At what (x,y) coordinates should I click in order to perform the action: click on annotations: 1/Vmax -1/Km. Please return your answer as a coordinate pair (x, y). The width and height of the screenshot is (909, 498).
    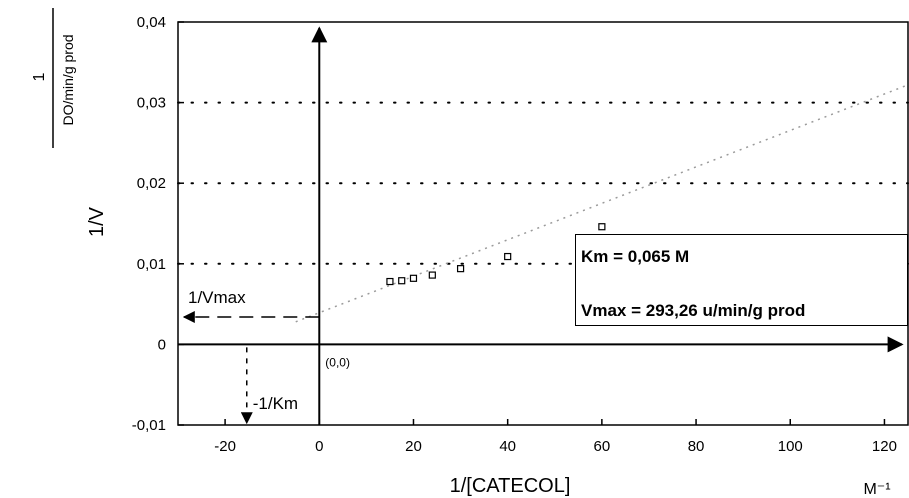
    Looking at the image, I should click on (251, 356).